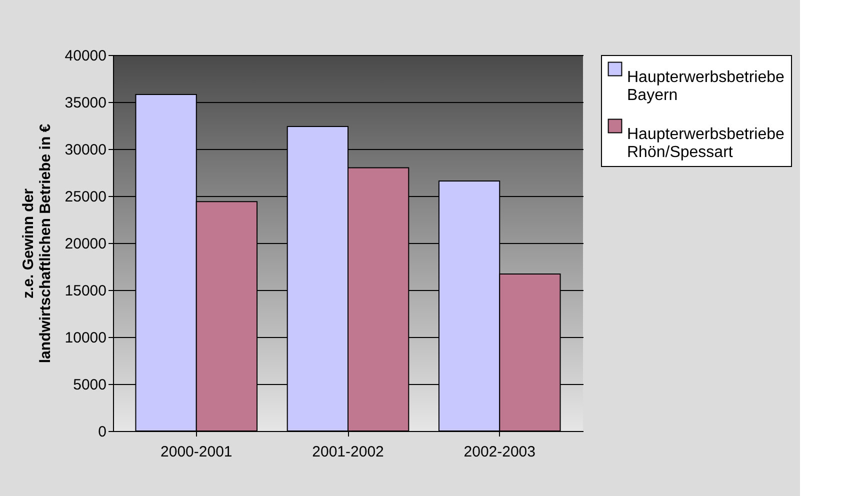 This screenshot has height=496, width=843. I want to click on y-tick-label: 20000, so click(85, 244).